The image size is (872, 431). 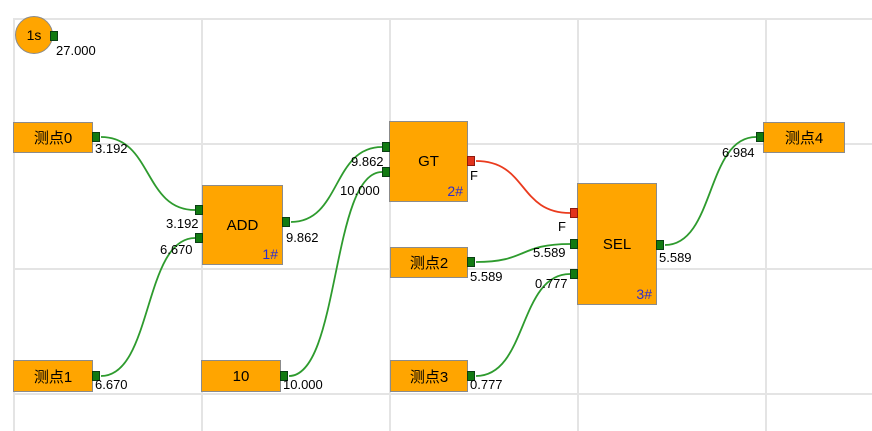 I want to click on node-label: 测点1, so click(x=53, y=377).